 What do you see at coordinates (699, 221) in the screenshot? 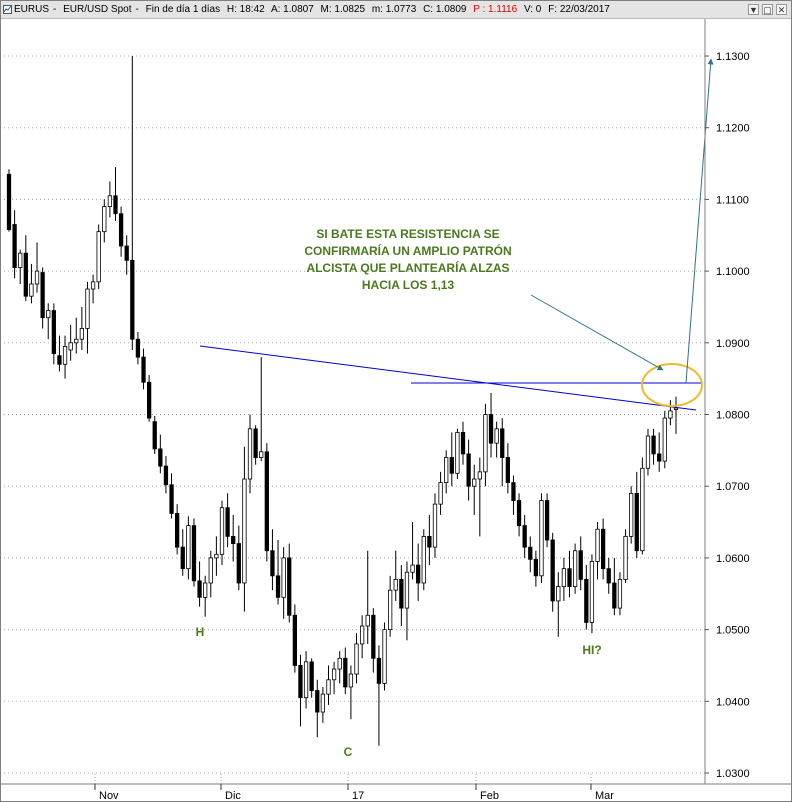
I see `target-arrow` at bounding box center [699, 221].